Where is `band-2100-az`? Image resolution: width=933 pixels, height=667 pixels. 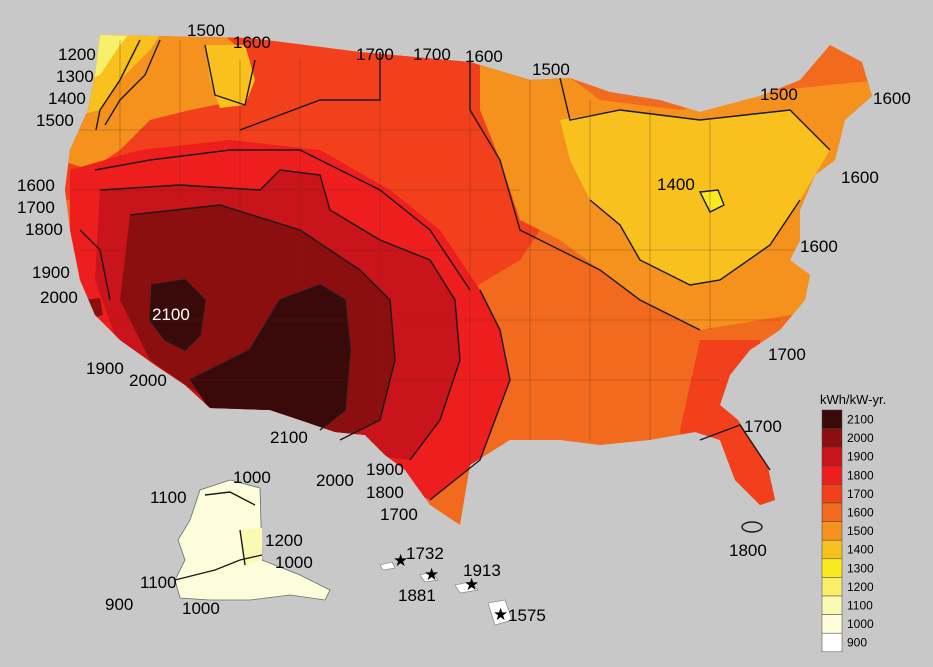
band-2100-az is located at coordinates (270, 357).